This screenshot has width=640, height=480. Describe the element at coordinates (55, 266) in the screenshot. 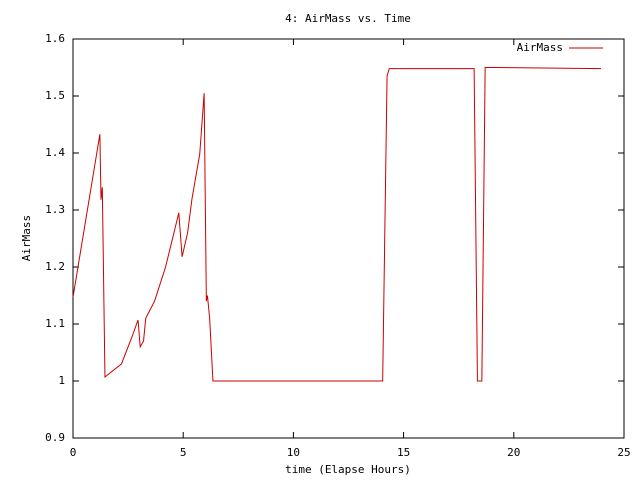

I see `y-tick-label: 1.2` at that location.